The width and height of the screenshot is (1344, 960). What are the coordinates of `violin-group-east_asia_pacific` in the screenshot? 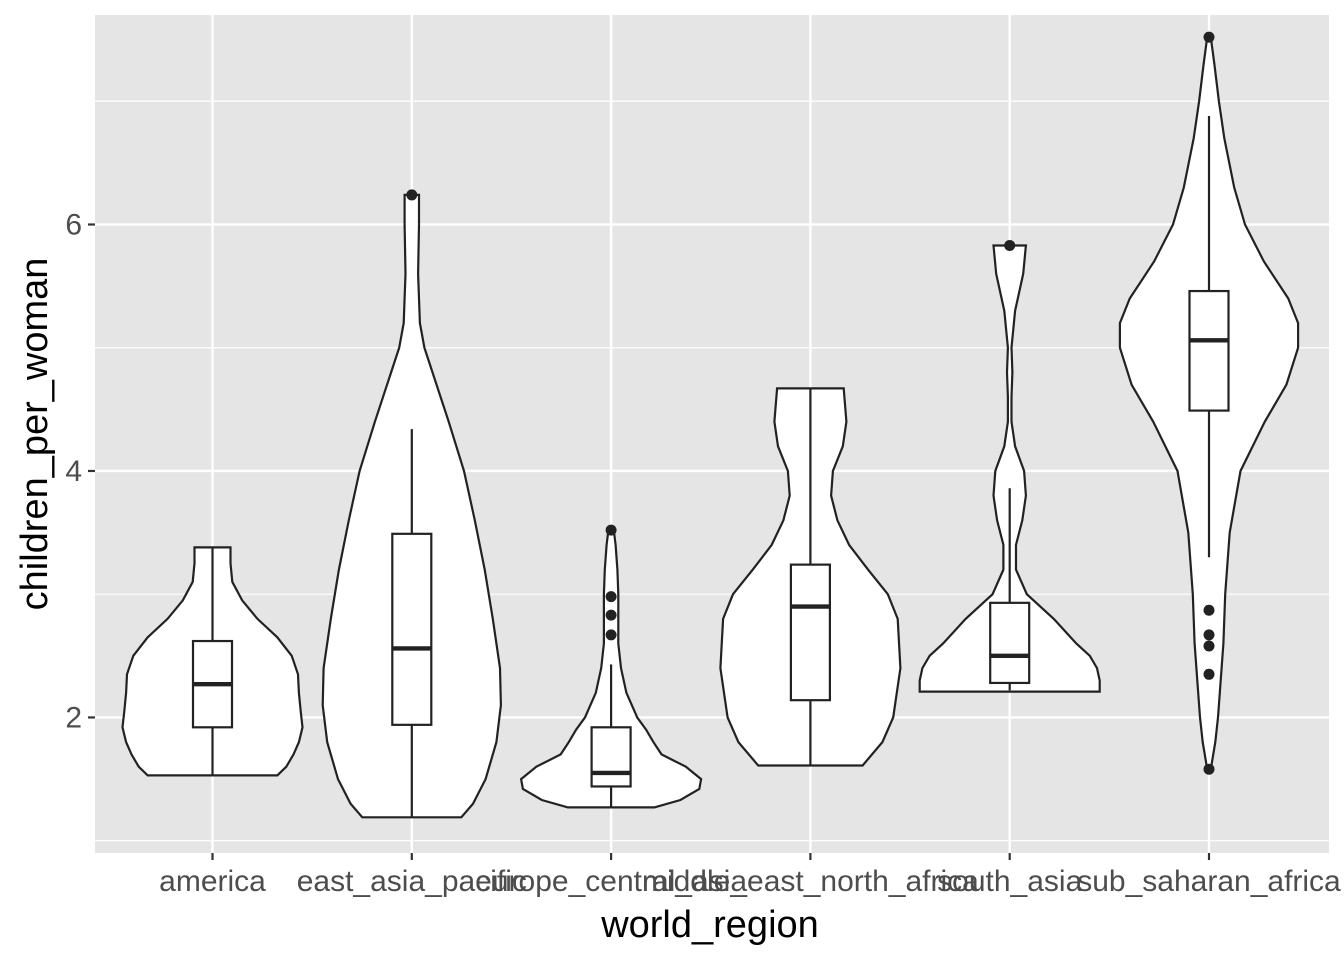 It's located at (412, 504).